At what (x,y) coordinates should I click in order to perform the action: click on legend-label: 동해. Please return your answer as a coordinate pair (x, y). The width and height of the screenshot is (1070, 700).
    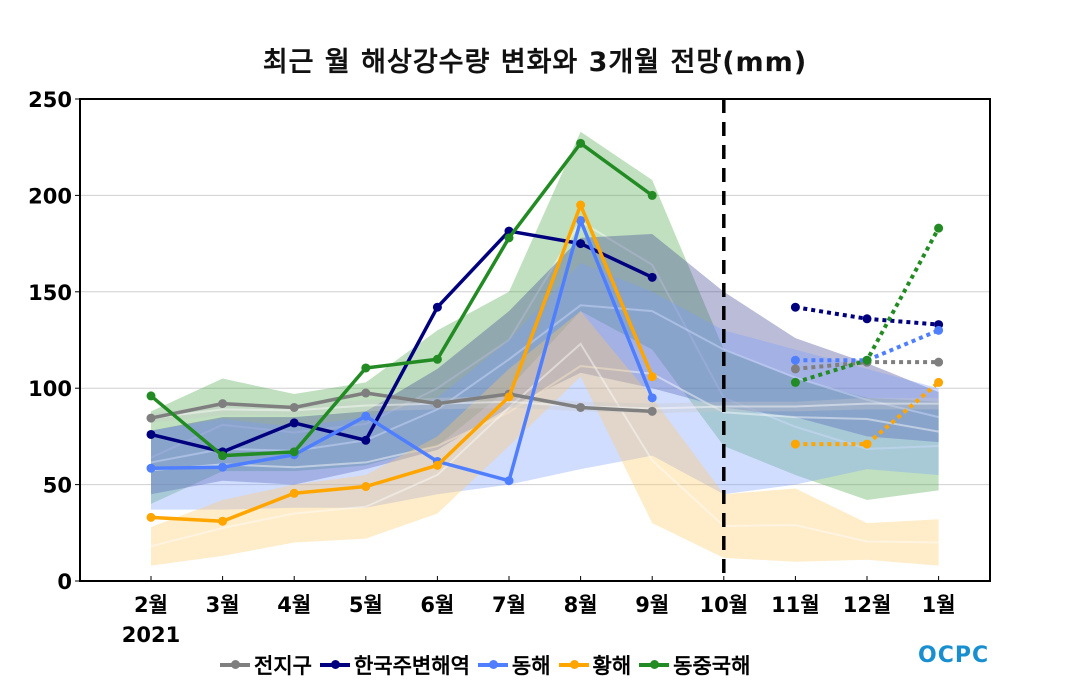
    Looking at the image, I should click on (531, 666).